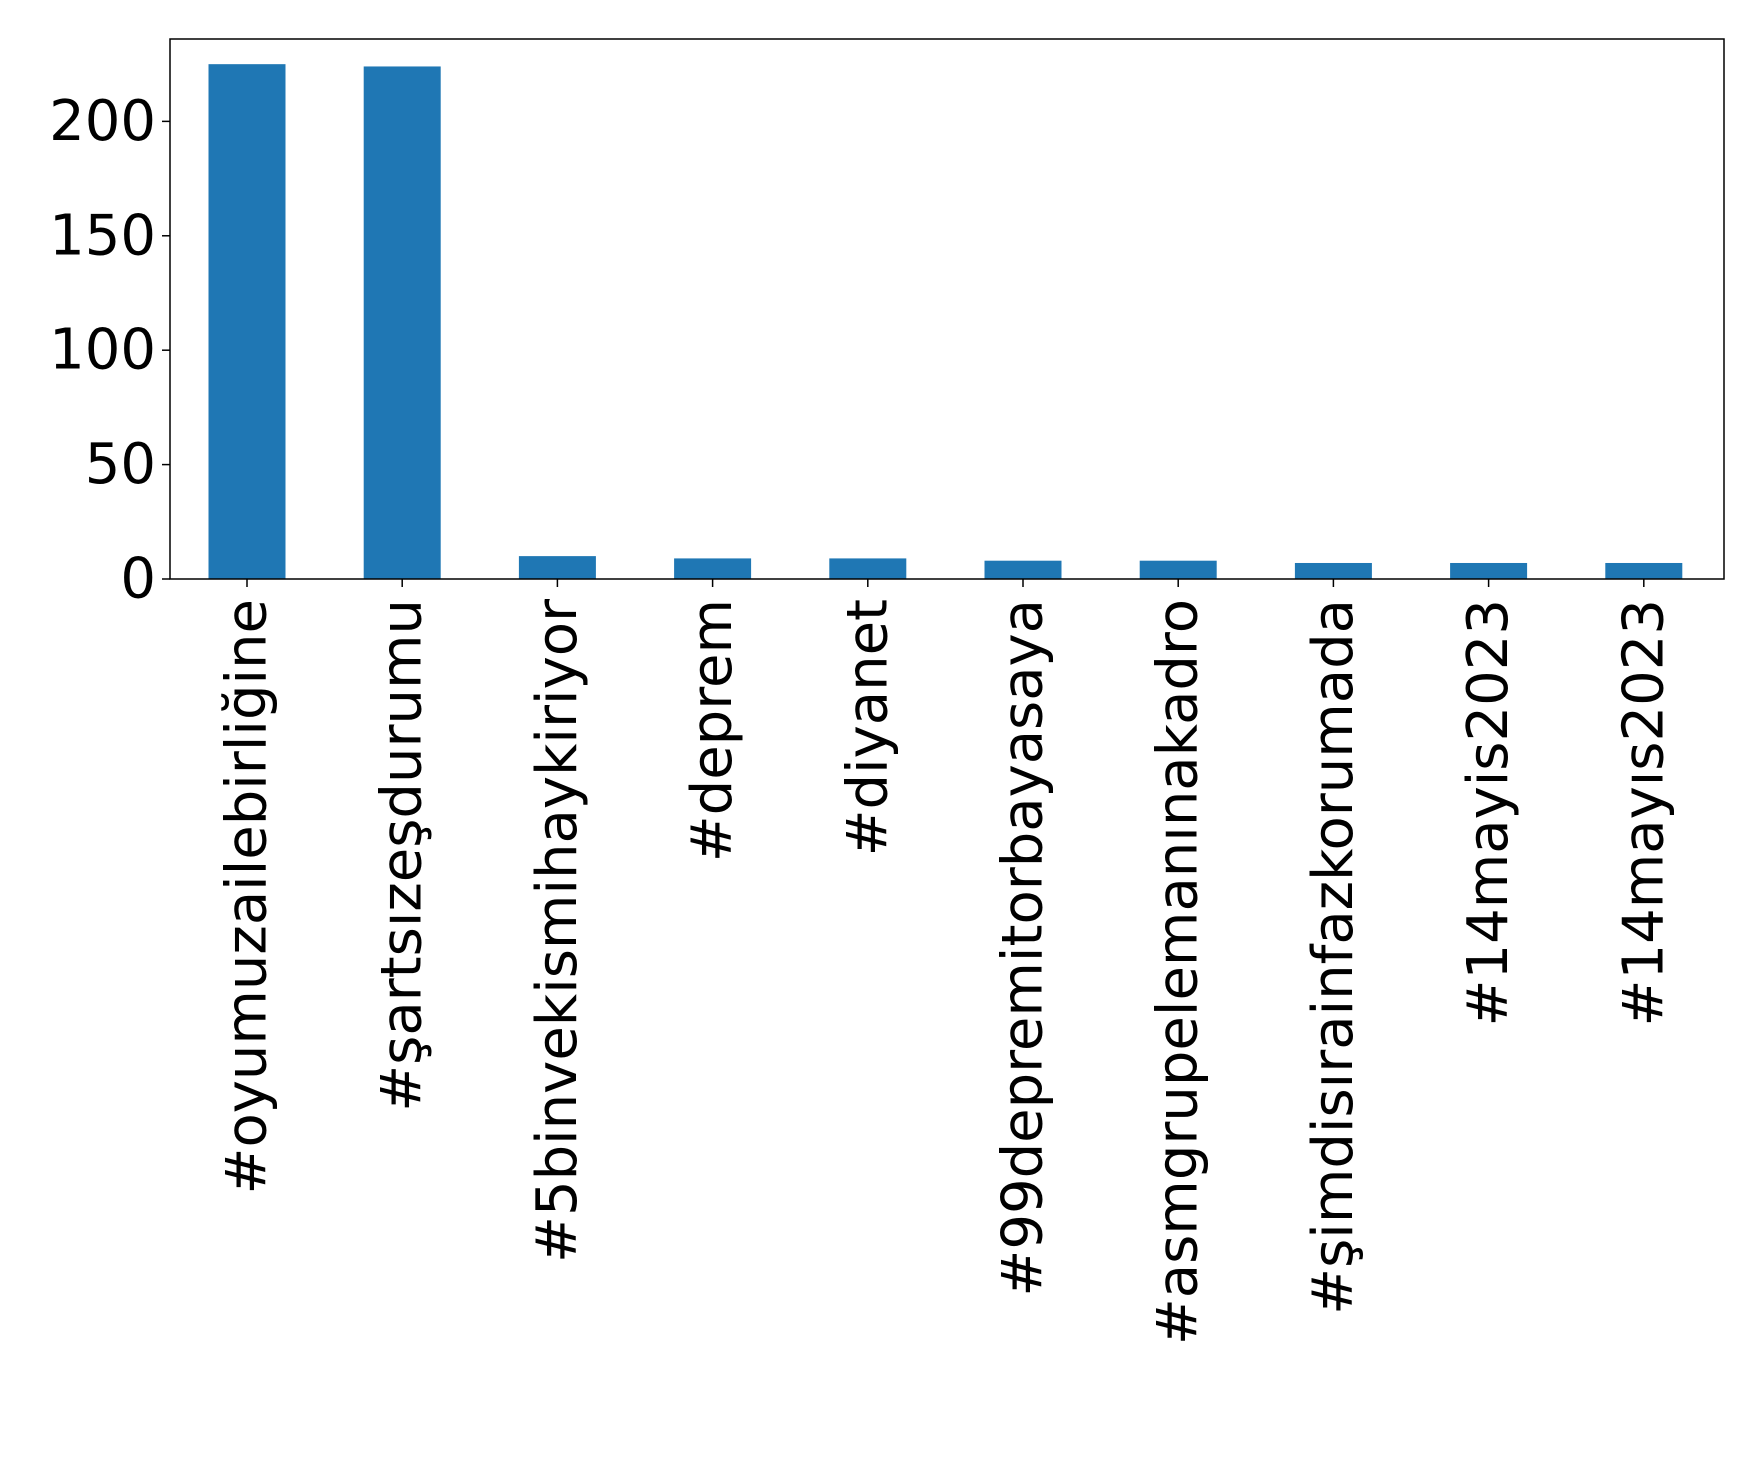 This screenshot has width=1758, height=1465. I want to click on y-tick-label: 200, so click(102, 121).